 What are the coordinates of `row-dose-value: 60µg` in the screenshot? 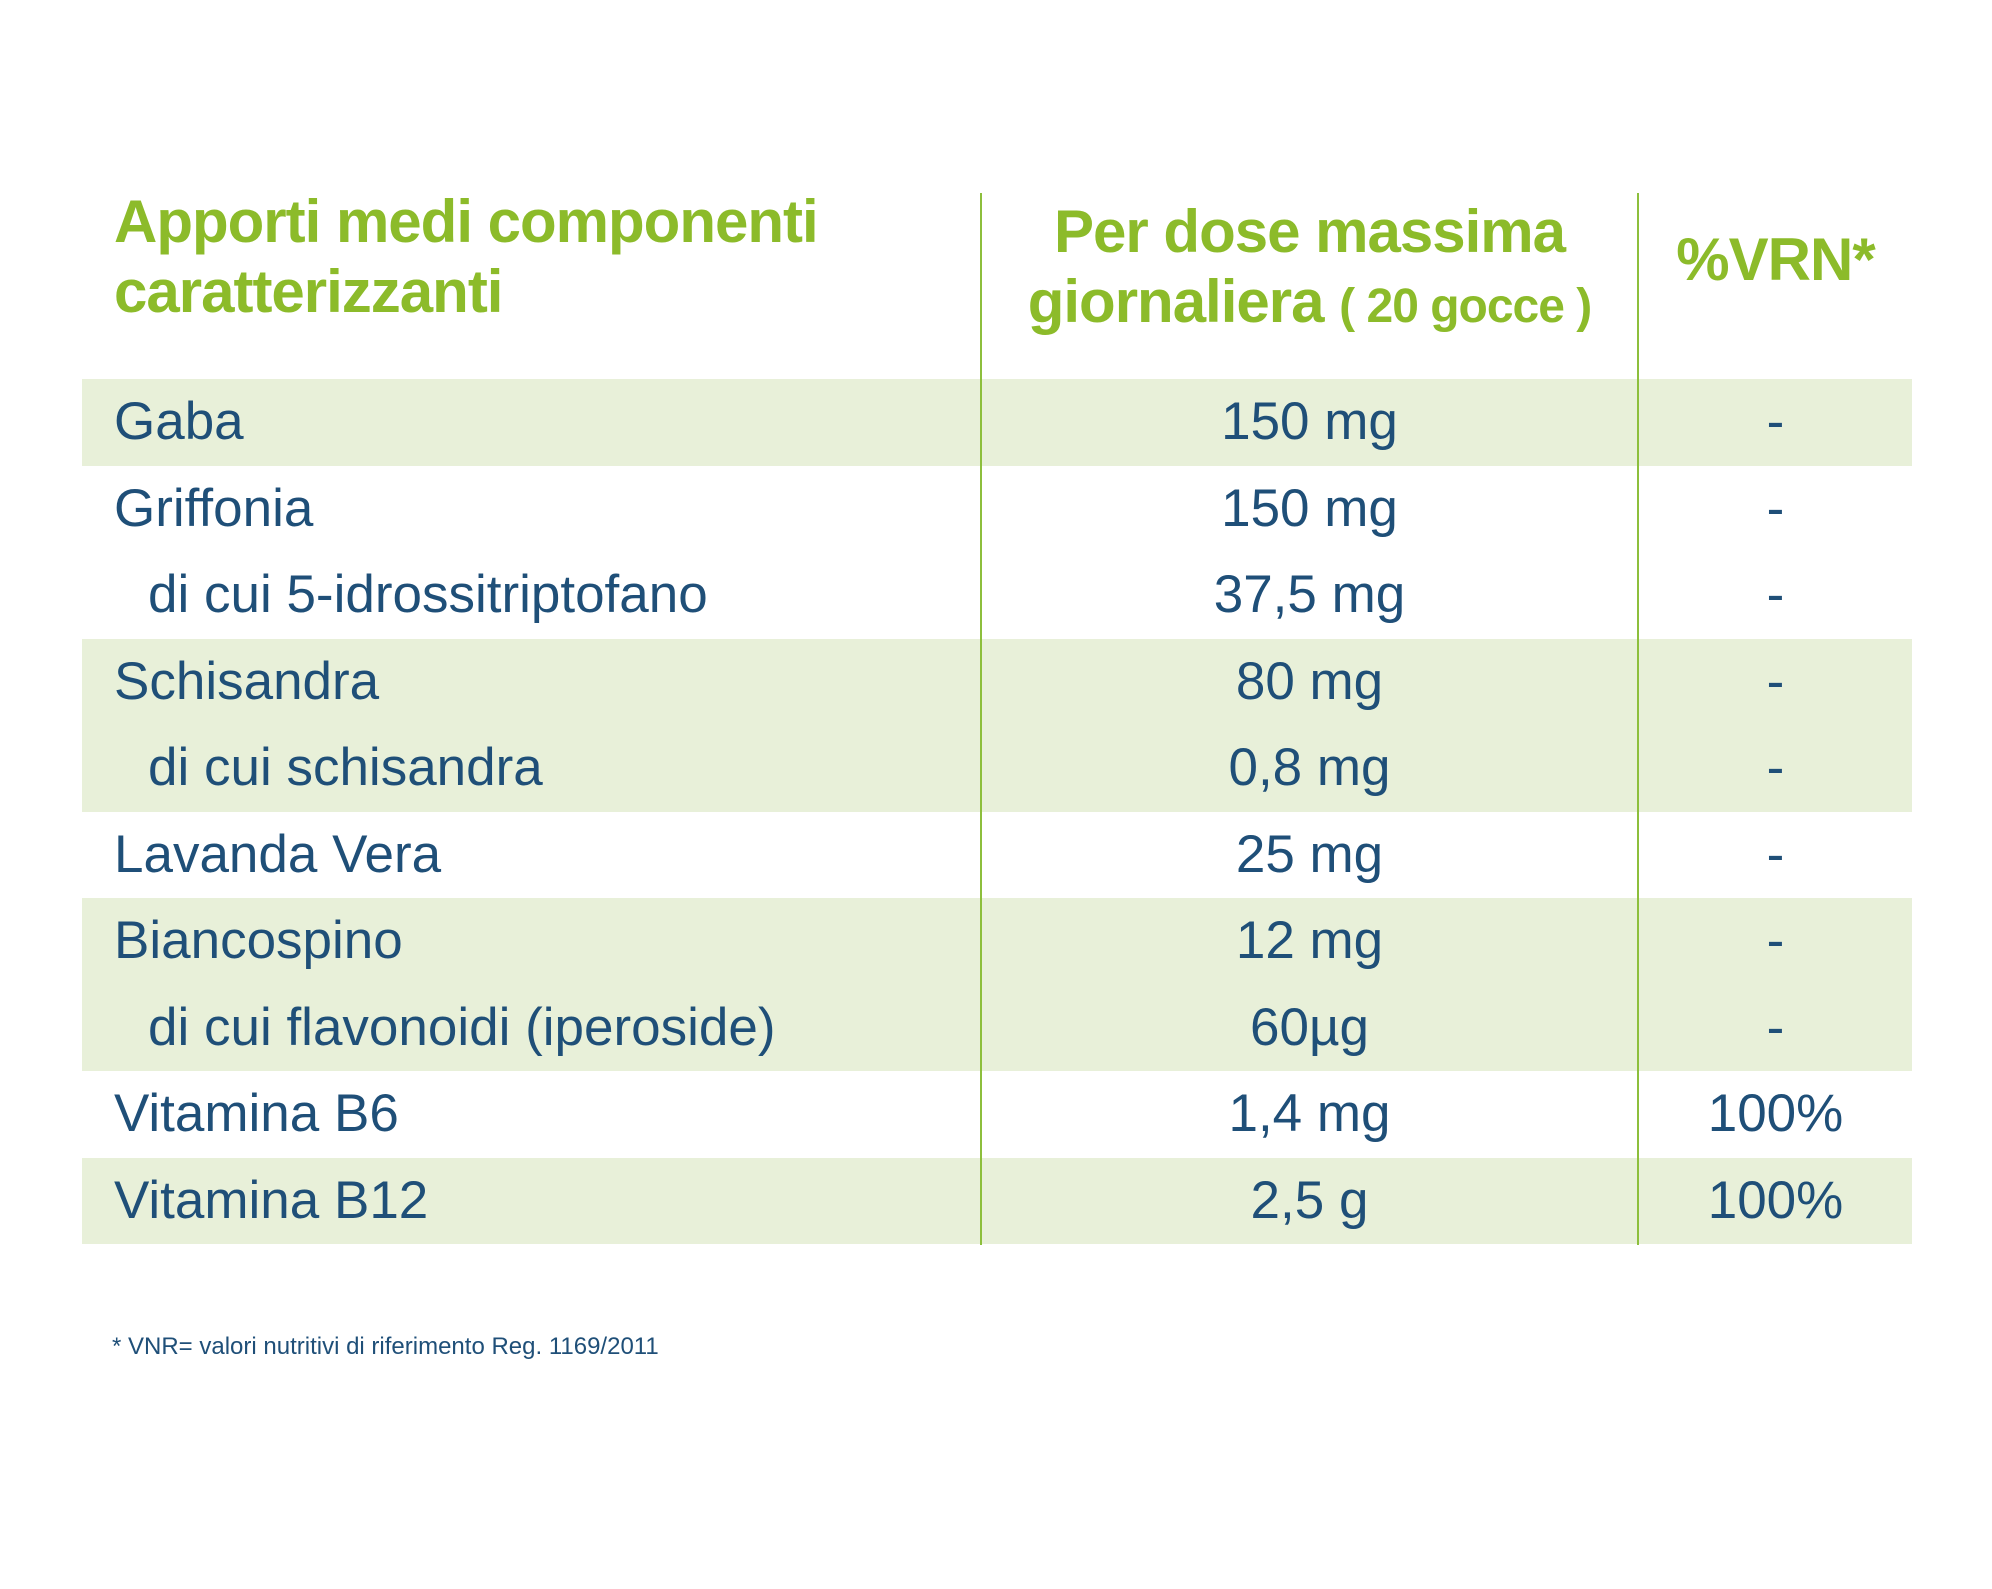 It's located at (1309, 1027).